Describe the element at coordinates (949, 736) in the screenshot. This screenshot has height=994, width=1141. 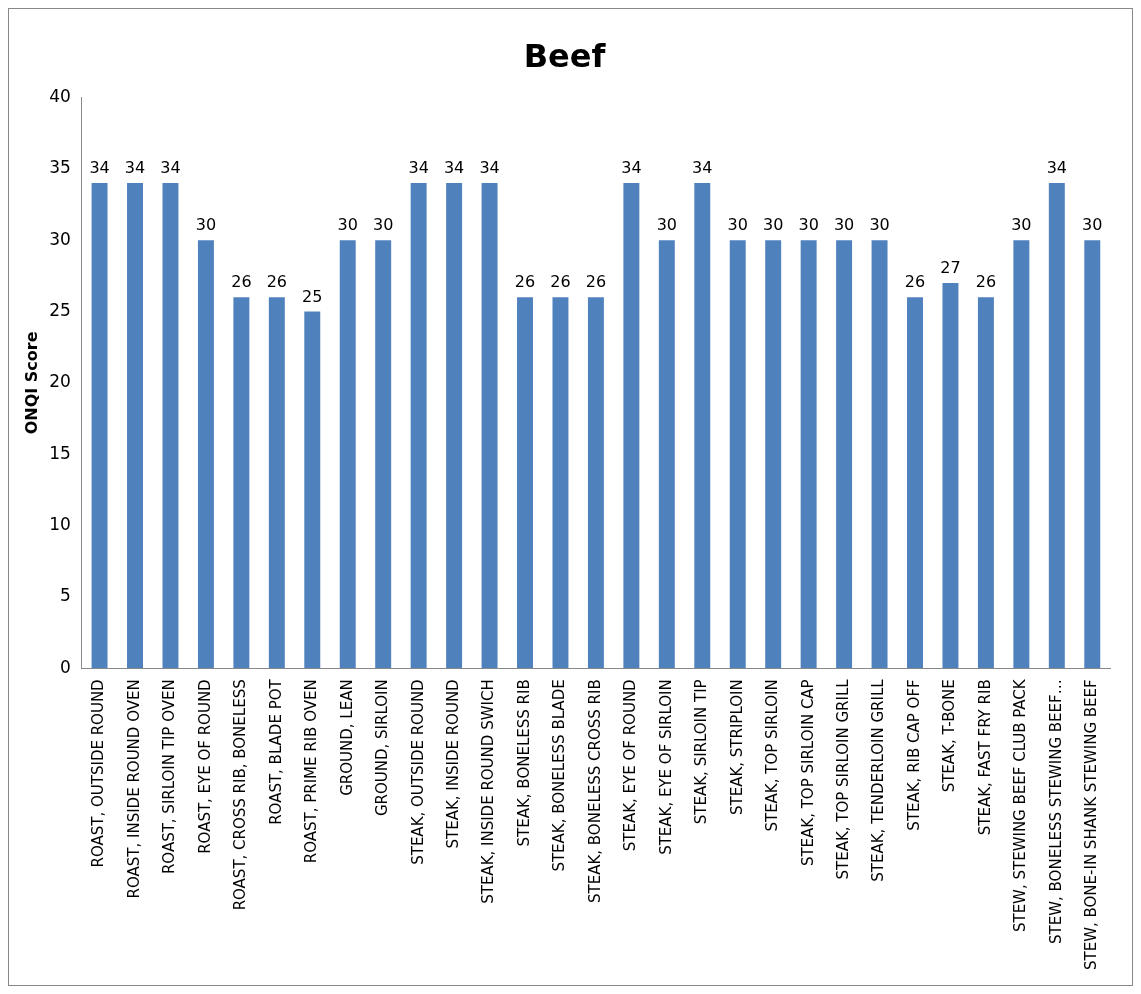
I see `x-tick-label: STEAK, T-BONE` at that location.